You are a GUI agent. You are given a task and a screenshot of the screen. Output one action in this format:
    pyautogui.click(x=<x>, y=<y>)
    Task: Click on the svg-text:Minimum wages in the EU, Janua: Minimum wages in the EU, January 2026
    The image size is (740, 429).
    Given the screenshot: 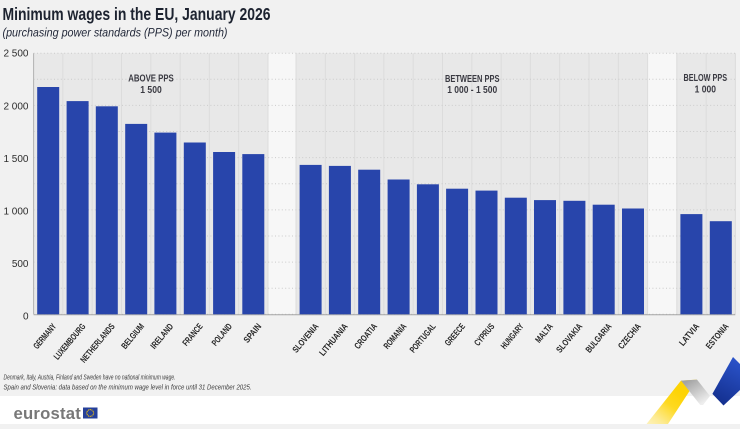 What is the action you would take?
    pyautogui.click(x=137, y=14)
    